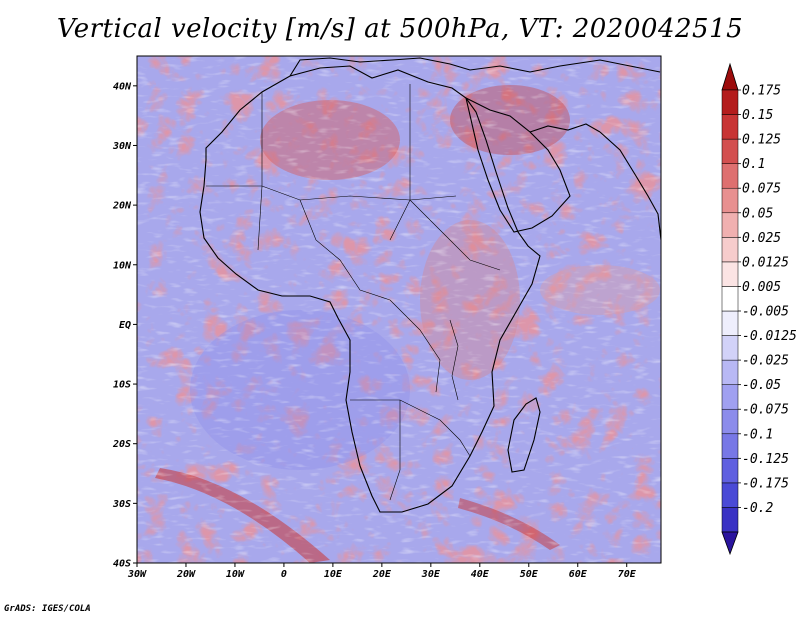  Describe the element at coordinates (765, 361) in the screenshot. I see `colorbar-label: -0.025` at that location.